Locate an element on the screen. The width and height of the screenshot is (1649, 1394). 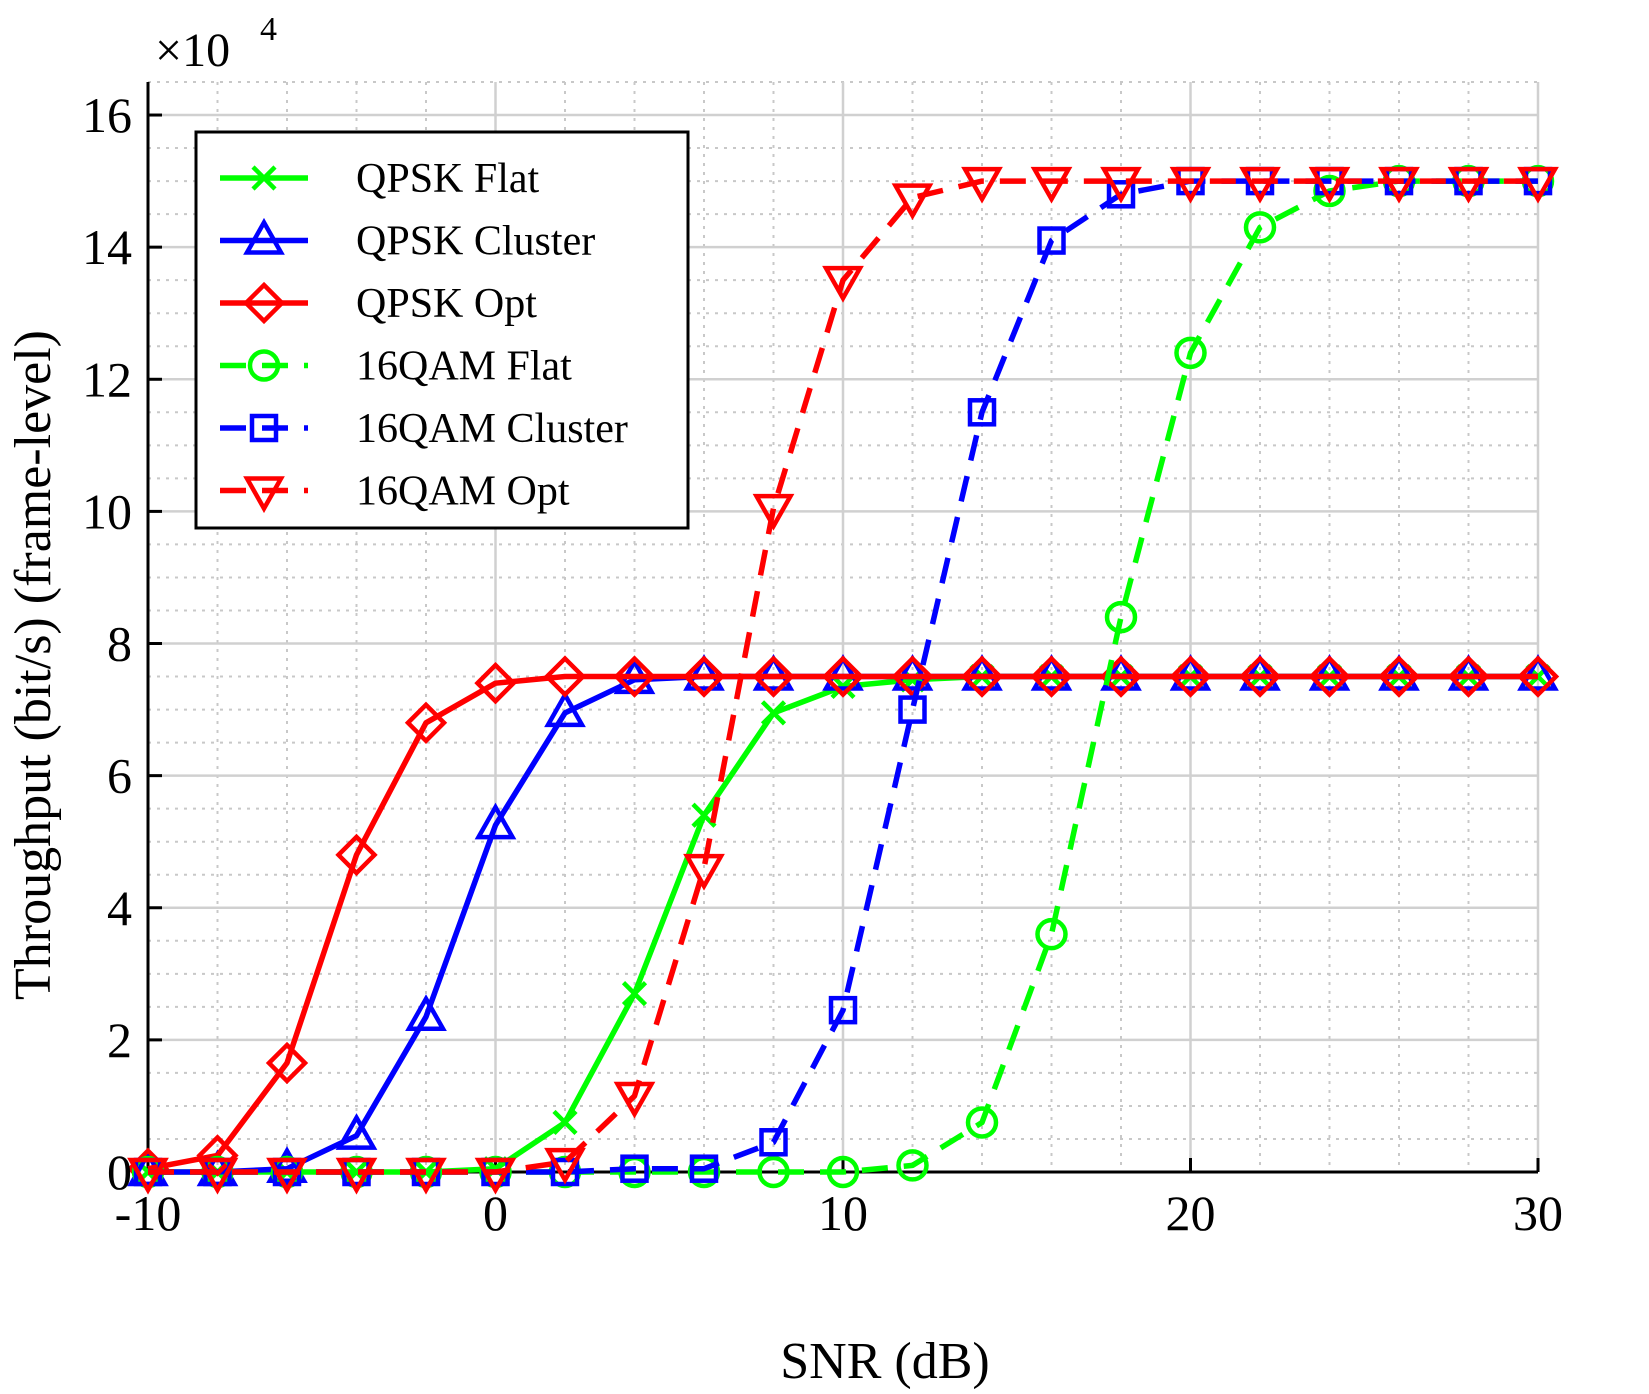
y-tick-label: 0 is located at coordinates (119, 1172).